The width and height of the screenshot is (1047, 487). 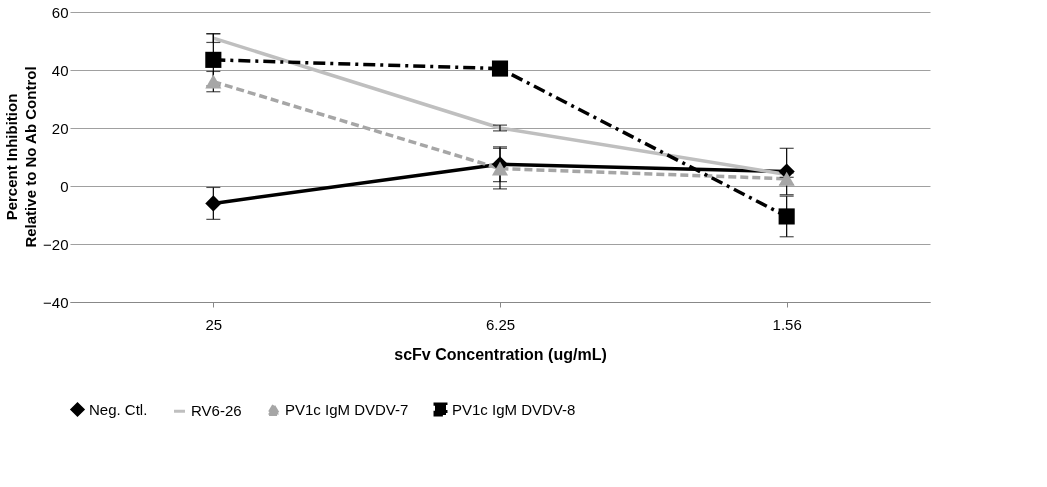 I want to click on legend-label: PV1c IgM DVDV-8, so click(x=514, y=409).